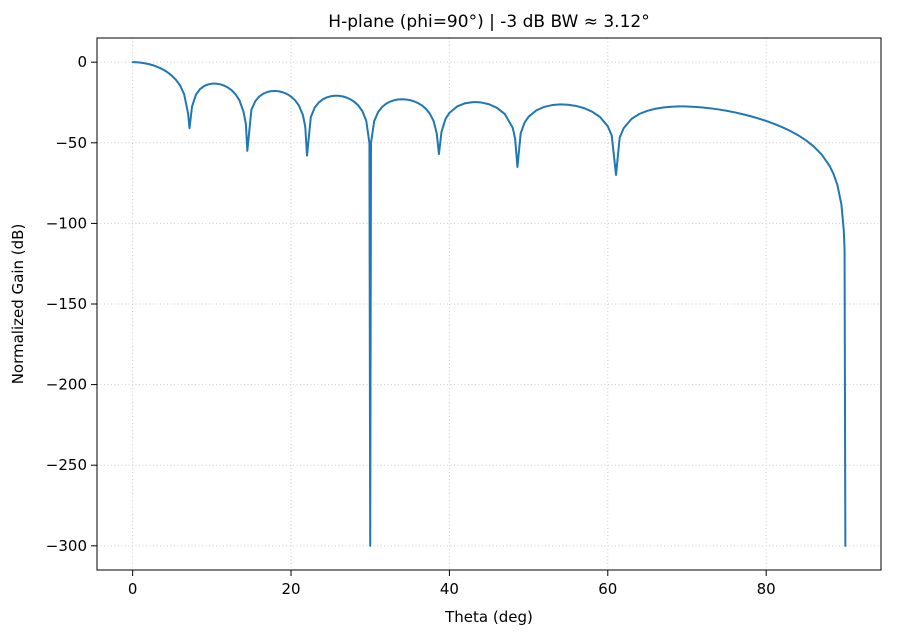 This screenshot has width=897, height=637. Describe the element at coordinates (66, 223) in the screenshot. I see `y-tick-label: −100` at that location.